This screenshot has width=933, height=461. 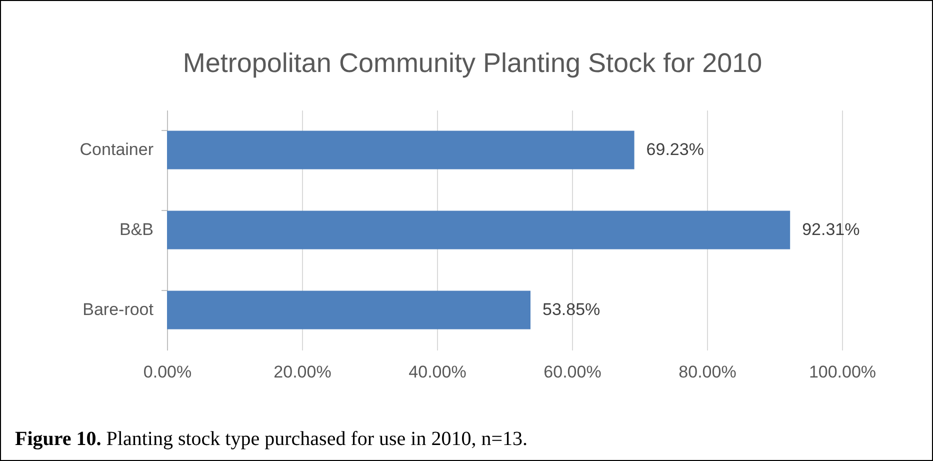 I want to click on y-tick-label: Container, so click(x=117, y=149).